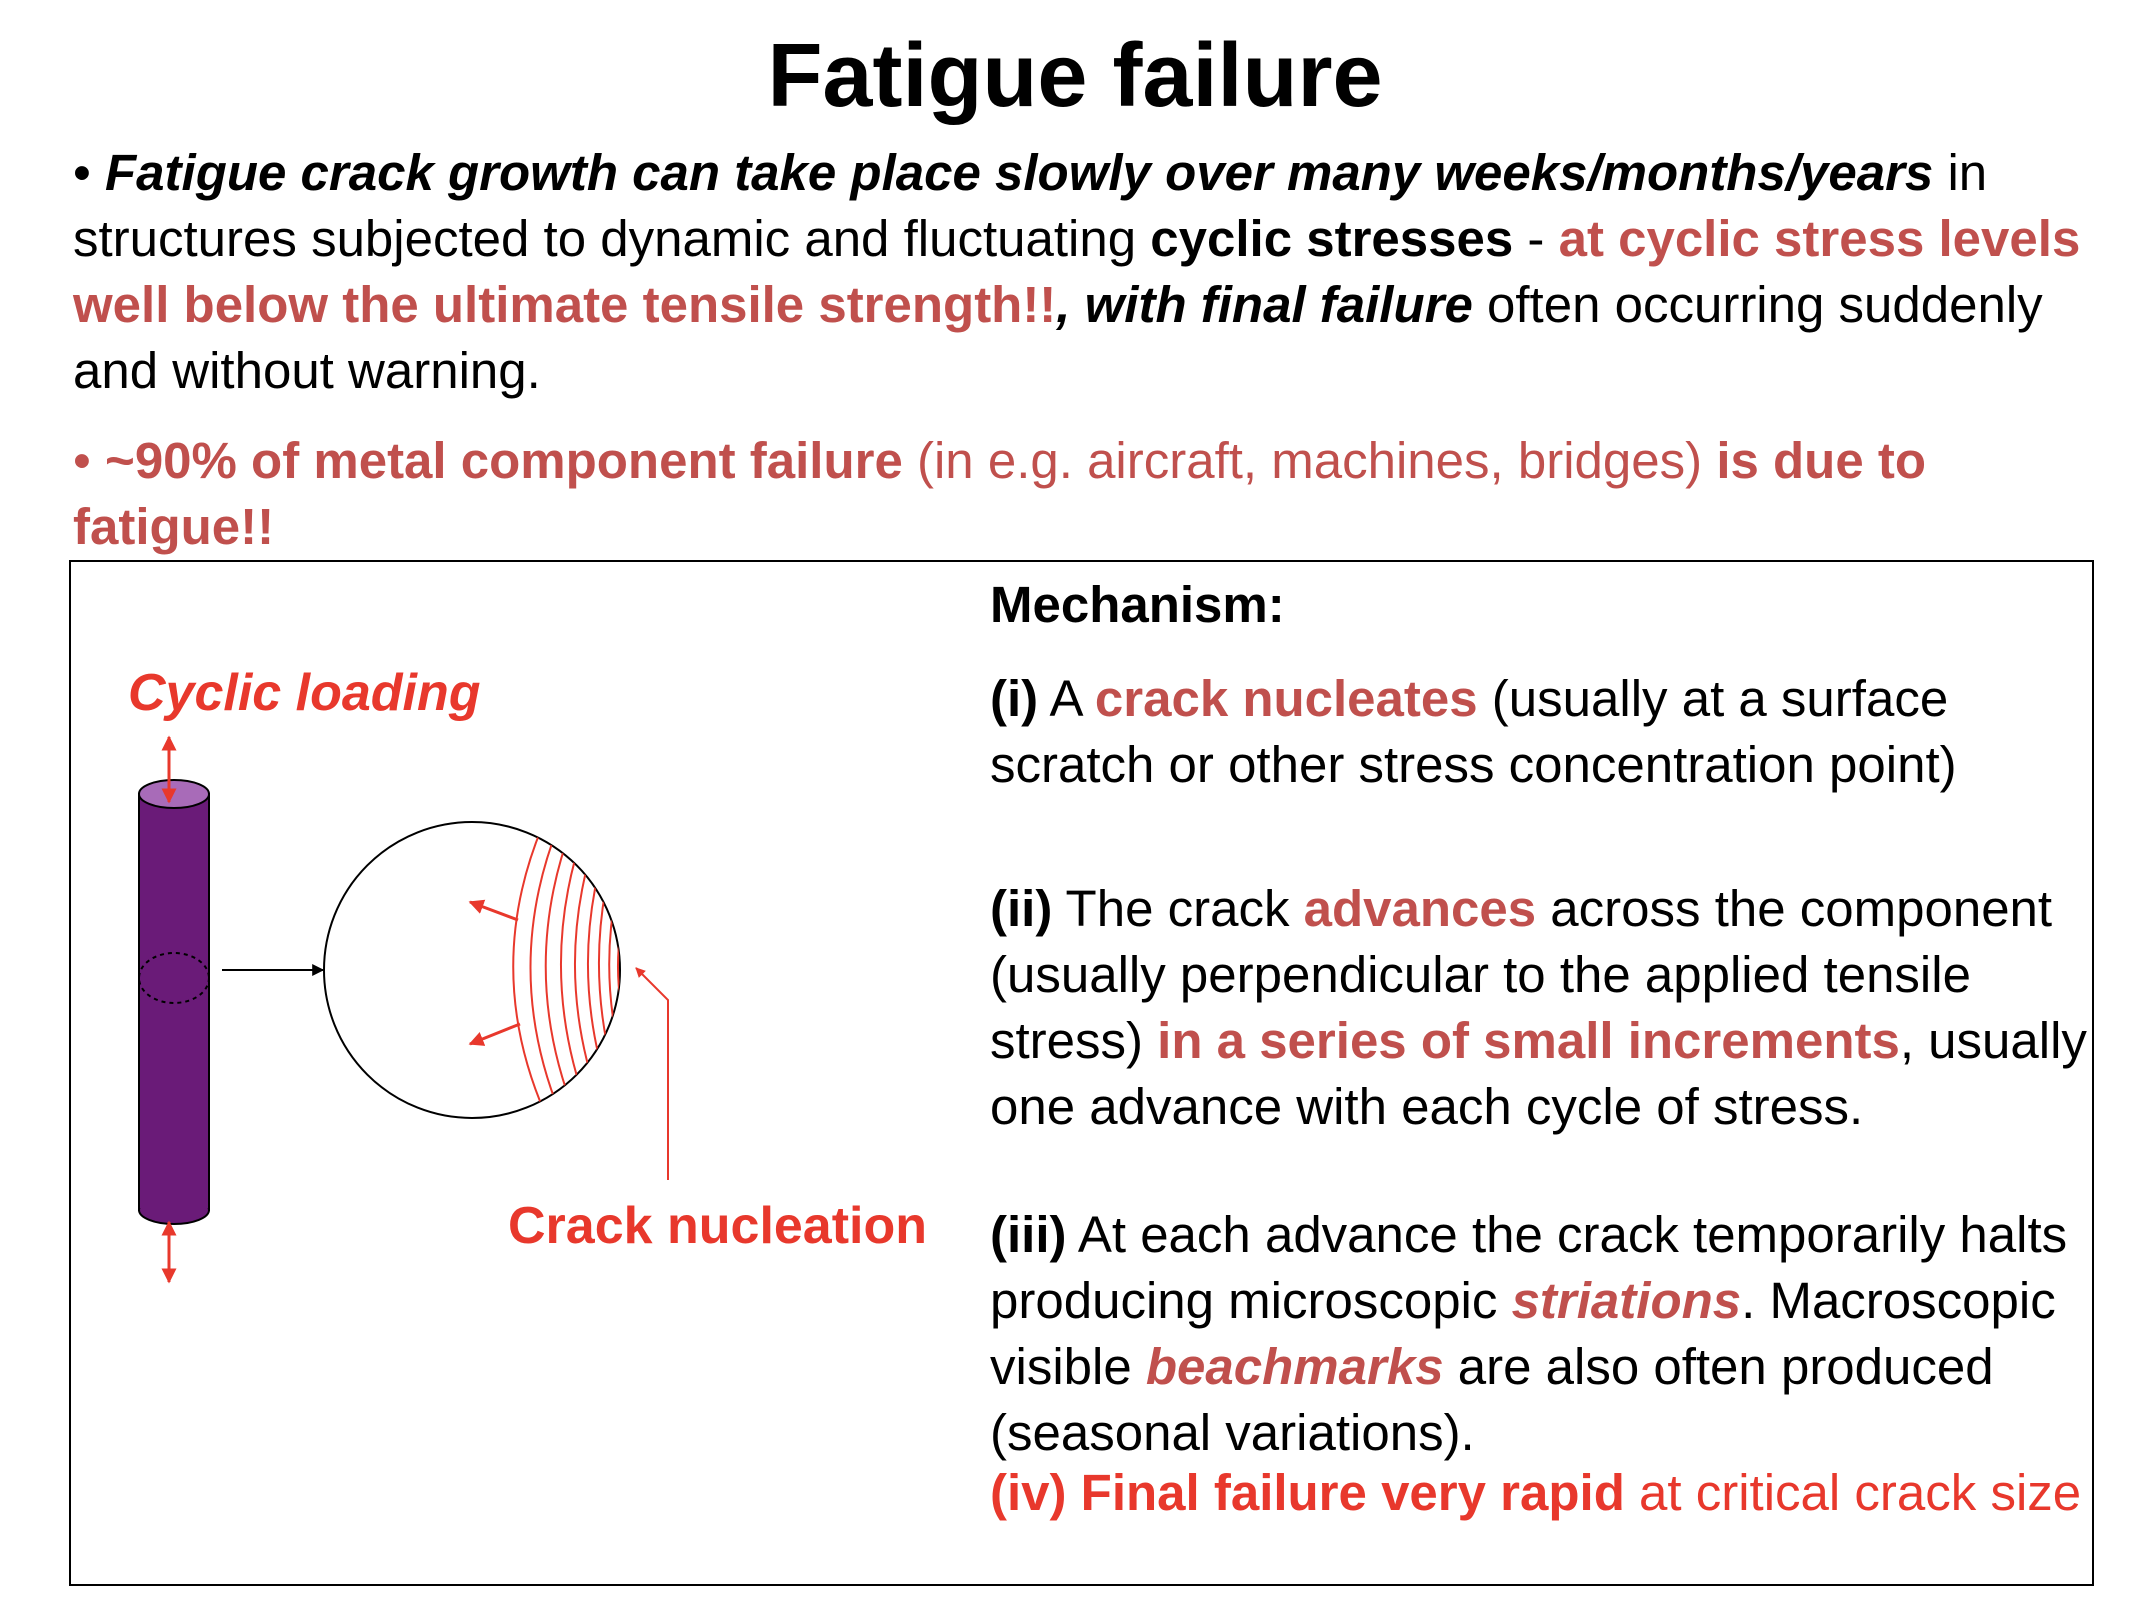 This screenshot has height=1610, width=2150. Describe the element at coordinates (1853, 1492) in the screenshot. I see `body-text: at critical crack size` at that location.